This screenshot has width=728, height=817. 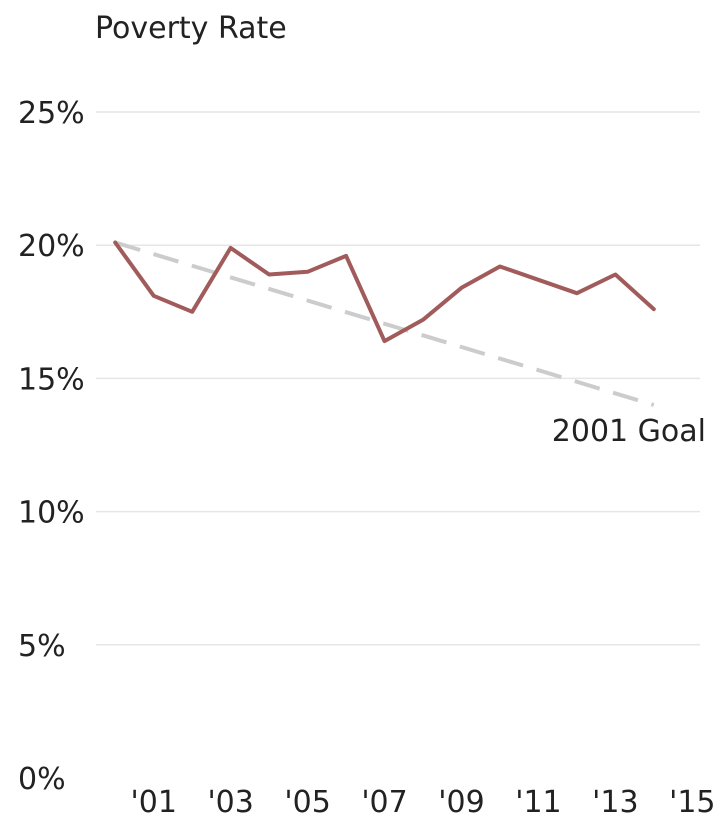 What do you see at coordinates (307, 801) in the screenshot?
I see `x-tick-label: '05` at bounding box center [307, 801].